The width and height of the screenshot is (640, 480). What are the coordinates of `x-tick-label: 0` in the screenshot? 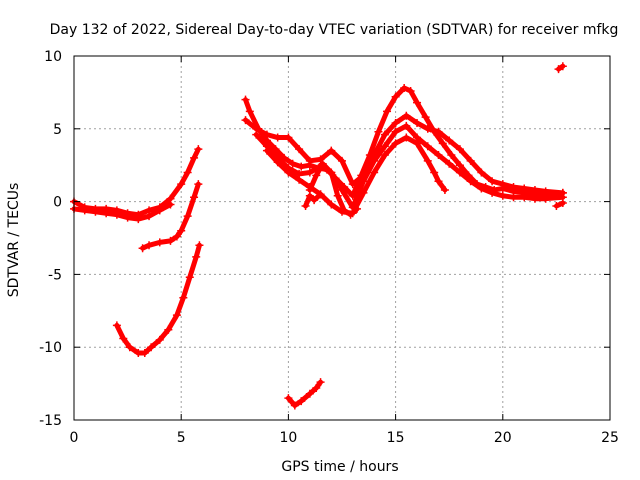 It's located at (74, 438).